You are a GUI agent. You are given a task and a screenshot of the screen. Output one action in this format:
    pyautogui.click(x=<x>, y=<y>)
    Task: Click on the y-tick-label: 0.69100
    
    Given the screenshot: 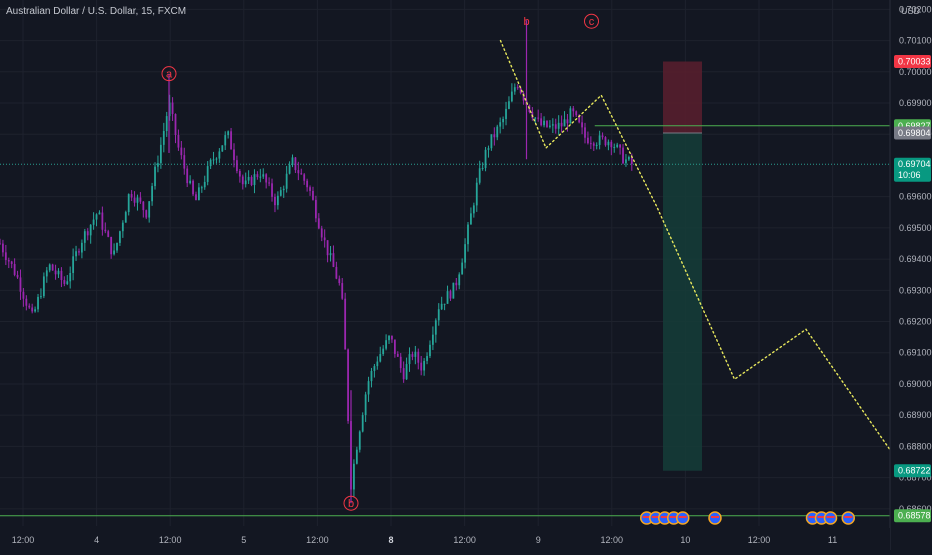 What is the action you would take?
    pyautogui.click(x=915, y=353)
    